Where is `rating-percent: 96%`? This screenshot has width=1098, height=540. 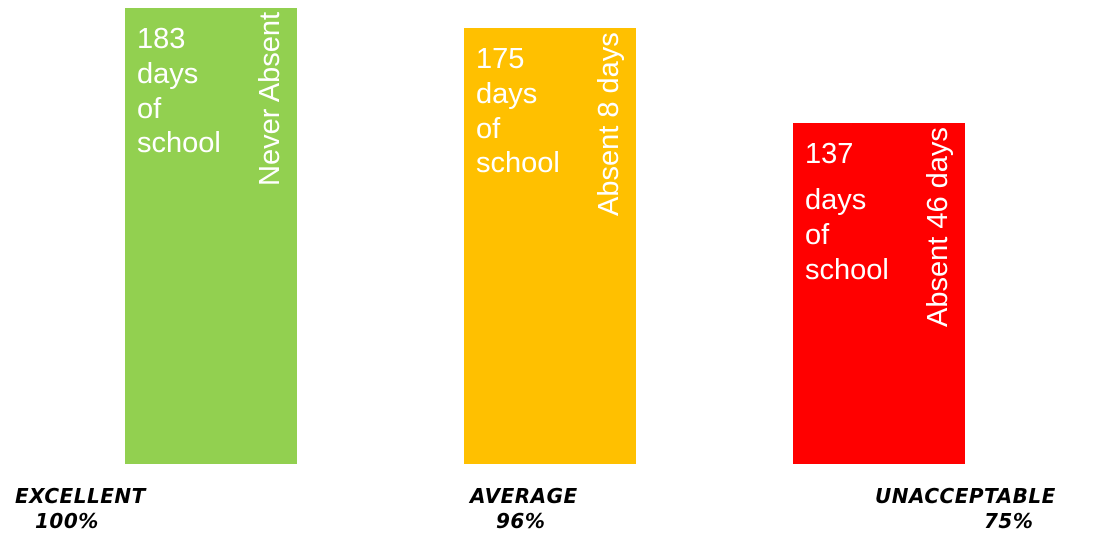
rating-percent: 96% is located at coordinates (521, 521).